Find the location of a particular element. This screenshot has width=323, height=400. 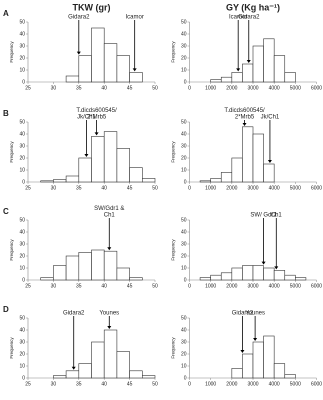

x-tick-label: 25 is located at coordinates (28, 88).